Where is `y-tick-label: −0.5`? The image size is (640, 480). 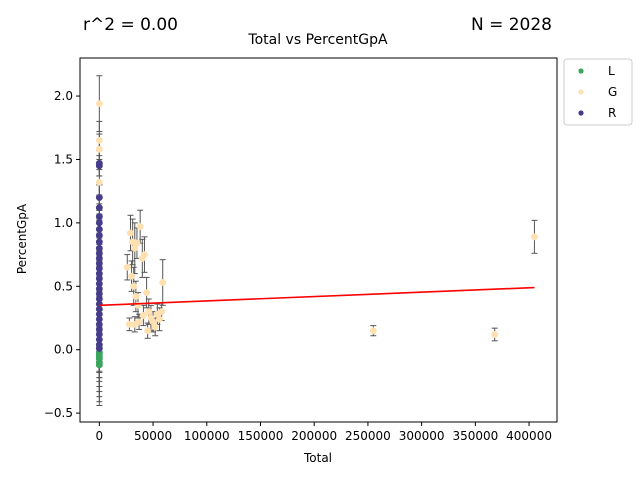
y-tick-label: −0.5 is located at coordinates (58, 413).